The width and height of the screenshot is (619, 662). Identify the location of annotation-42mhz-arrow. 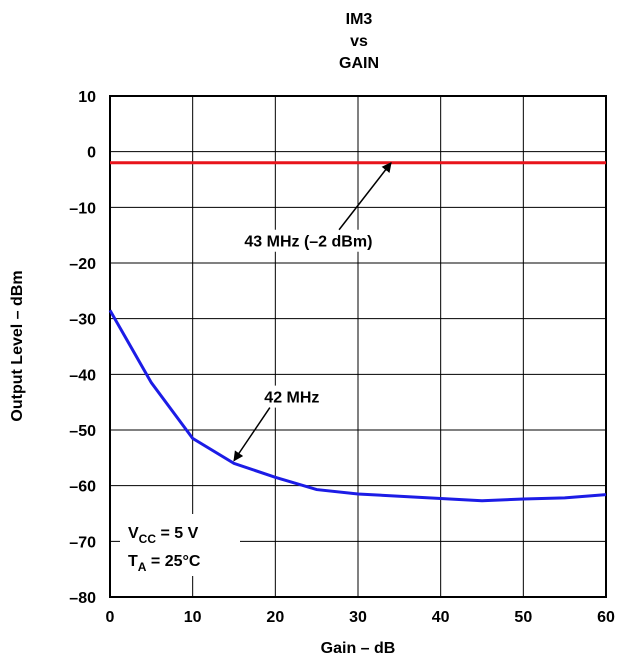
(252, 434).